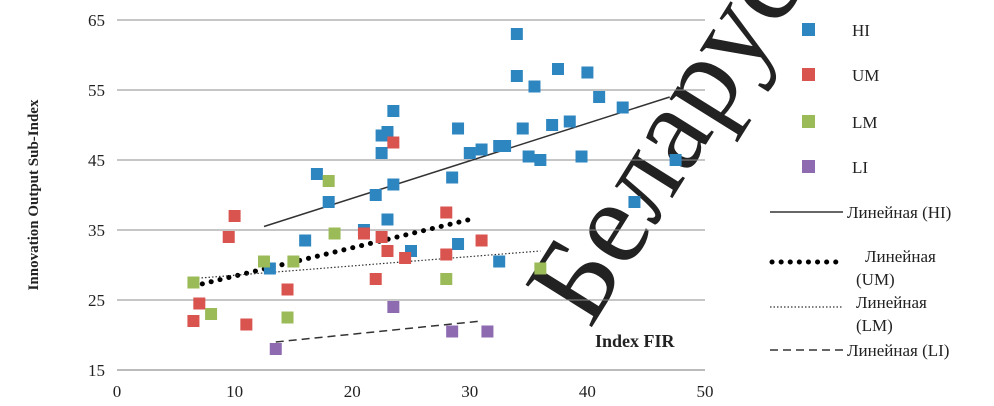  What do you see at coordinates (865, 75) in the screenshot?
I see `legend-label-um: UM` at bounding box center [865, 75].